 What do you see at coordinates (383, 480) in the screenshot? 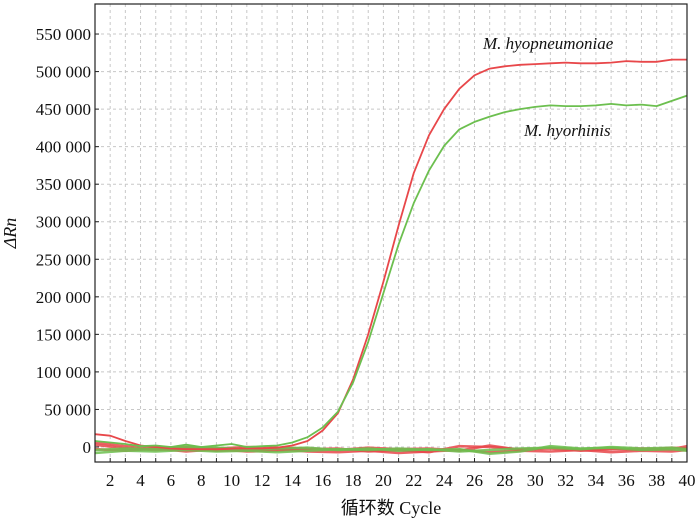
I see `x-tick-label: 20` at bounding box center [383, 480].